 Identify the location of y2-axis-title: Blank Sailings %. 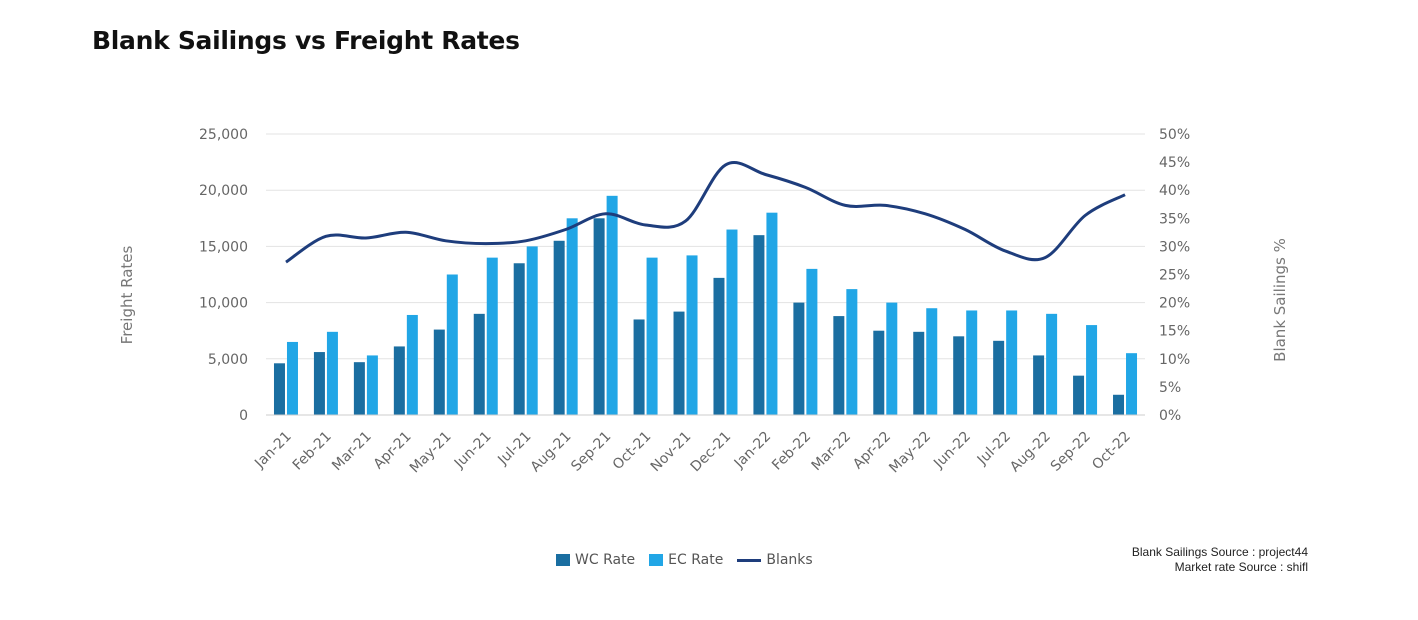
(1280, 300).